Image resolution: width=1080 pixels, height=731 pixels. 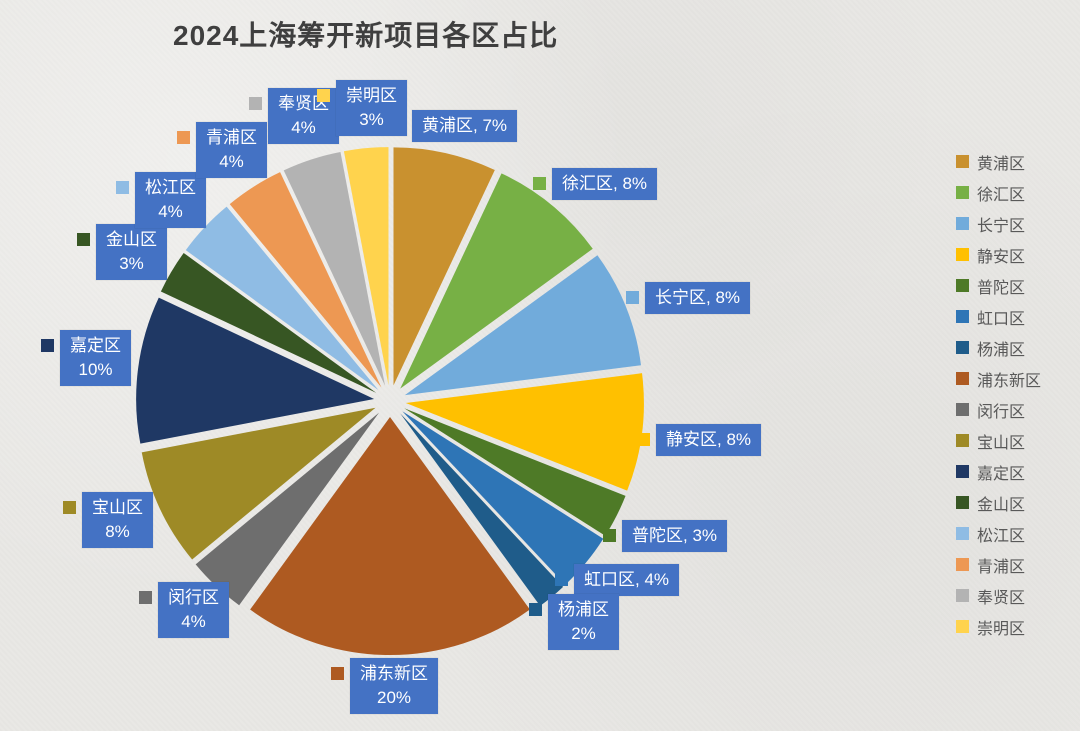 What do you see at coordinates (698, 298) in the screenshot?
I see `data-label-box: 长宁区, 8%` at bounding box center [698, 298].